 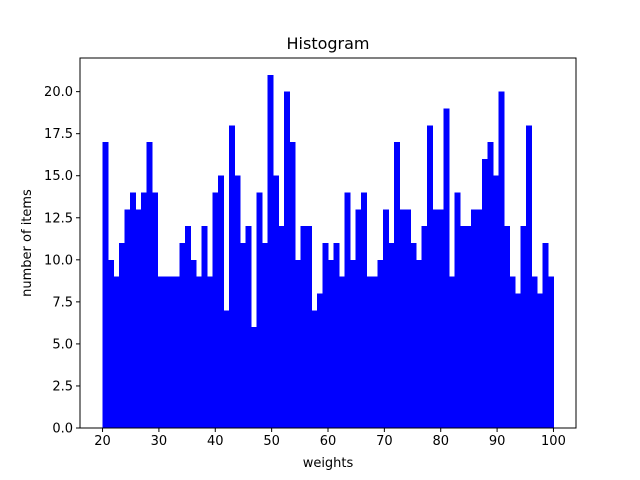 I want to click on y-tick-label: 0.0, so click(x=62, y=429).